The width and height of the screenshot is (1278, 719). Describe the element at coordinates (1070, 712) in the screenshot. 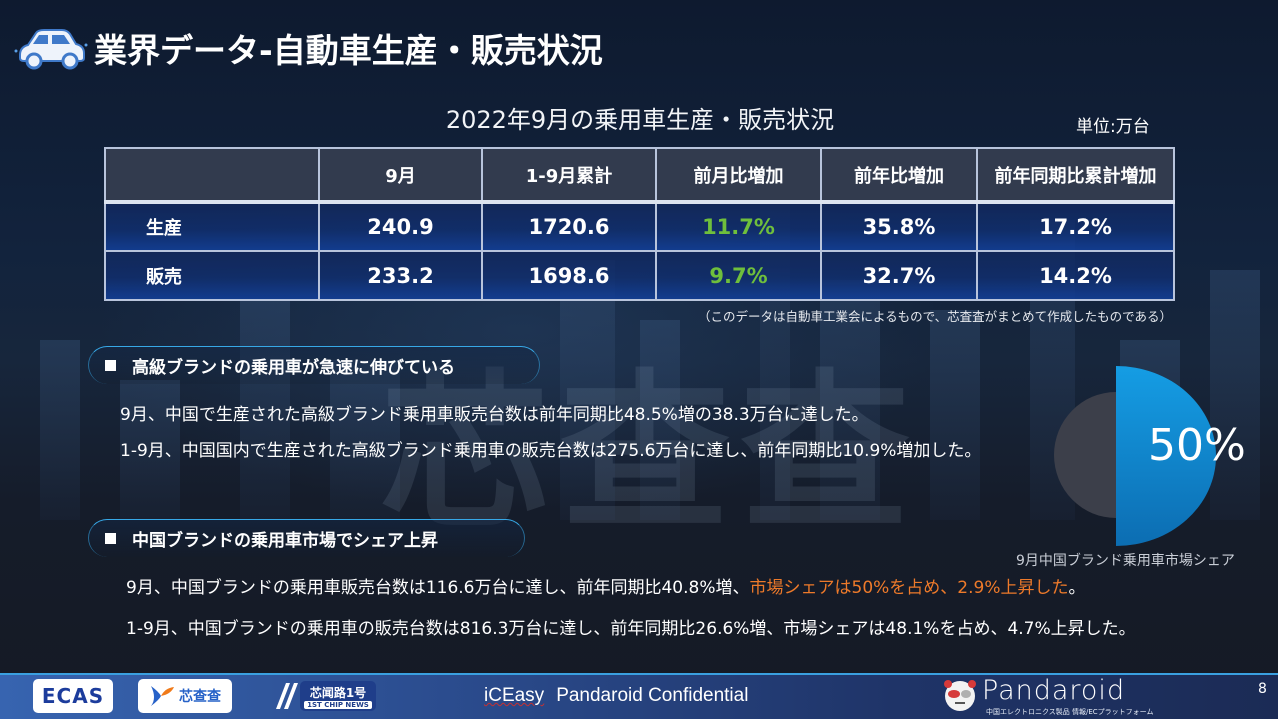

I see `pandaroid-tagline: 中国エレクトロニクス製品 情報/ECプラットフォーム` at that location.